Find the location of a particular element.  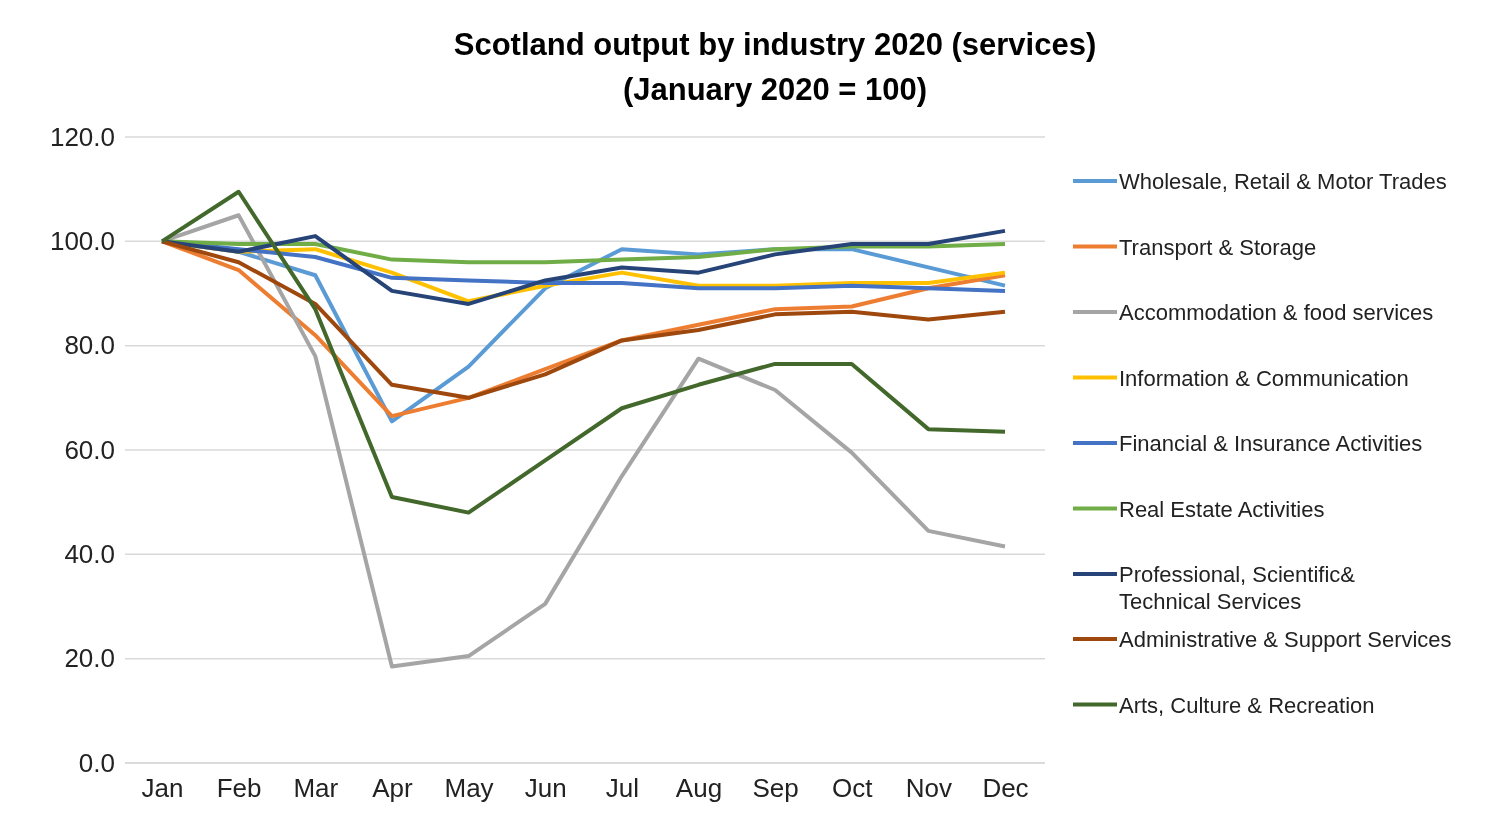

y-tick-label: 0.0 is located at coordinates (96, 762).